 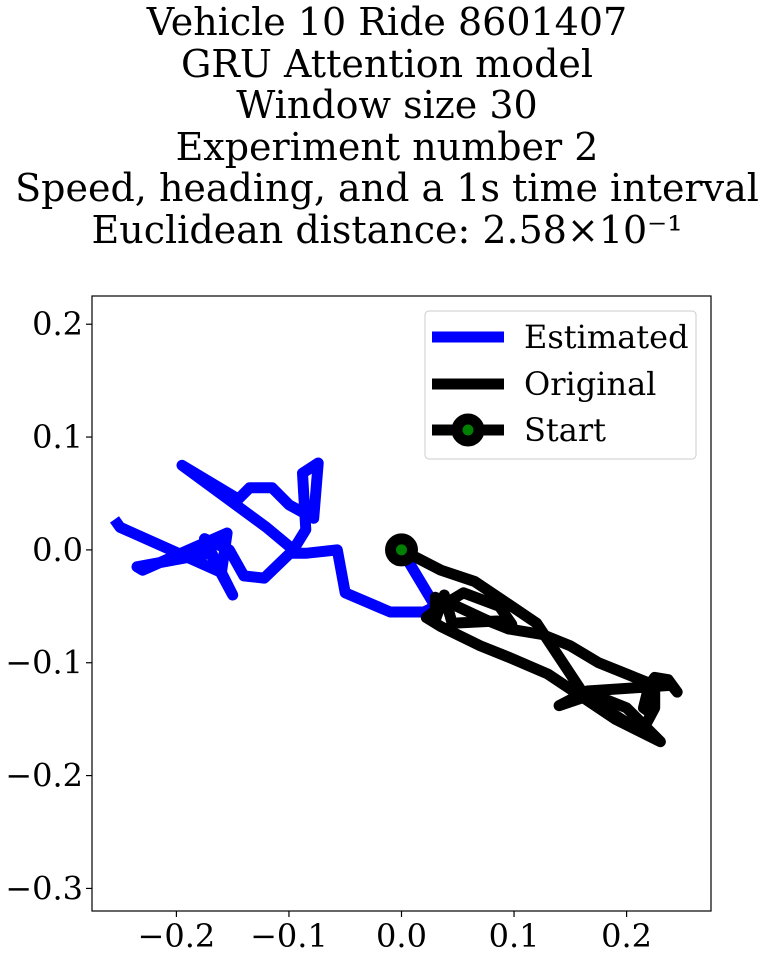 What do you see at coordinates (626, 936) in the screenshot?
I see `x-tick-label: 0.2` at bounding box center [626, 936].